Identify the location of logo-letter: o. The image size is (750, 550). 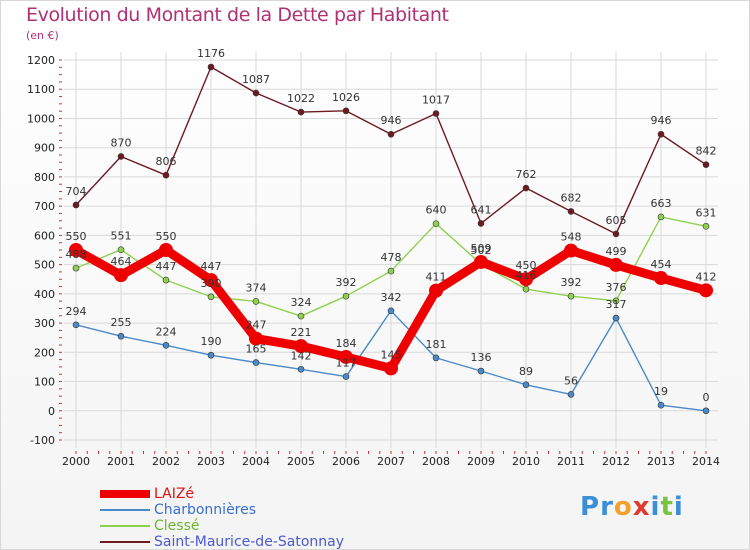
(623, 507).